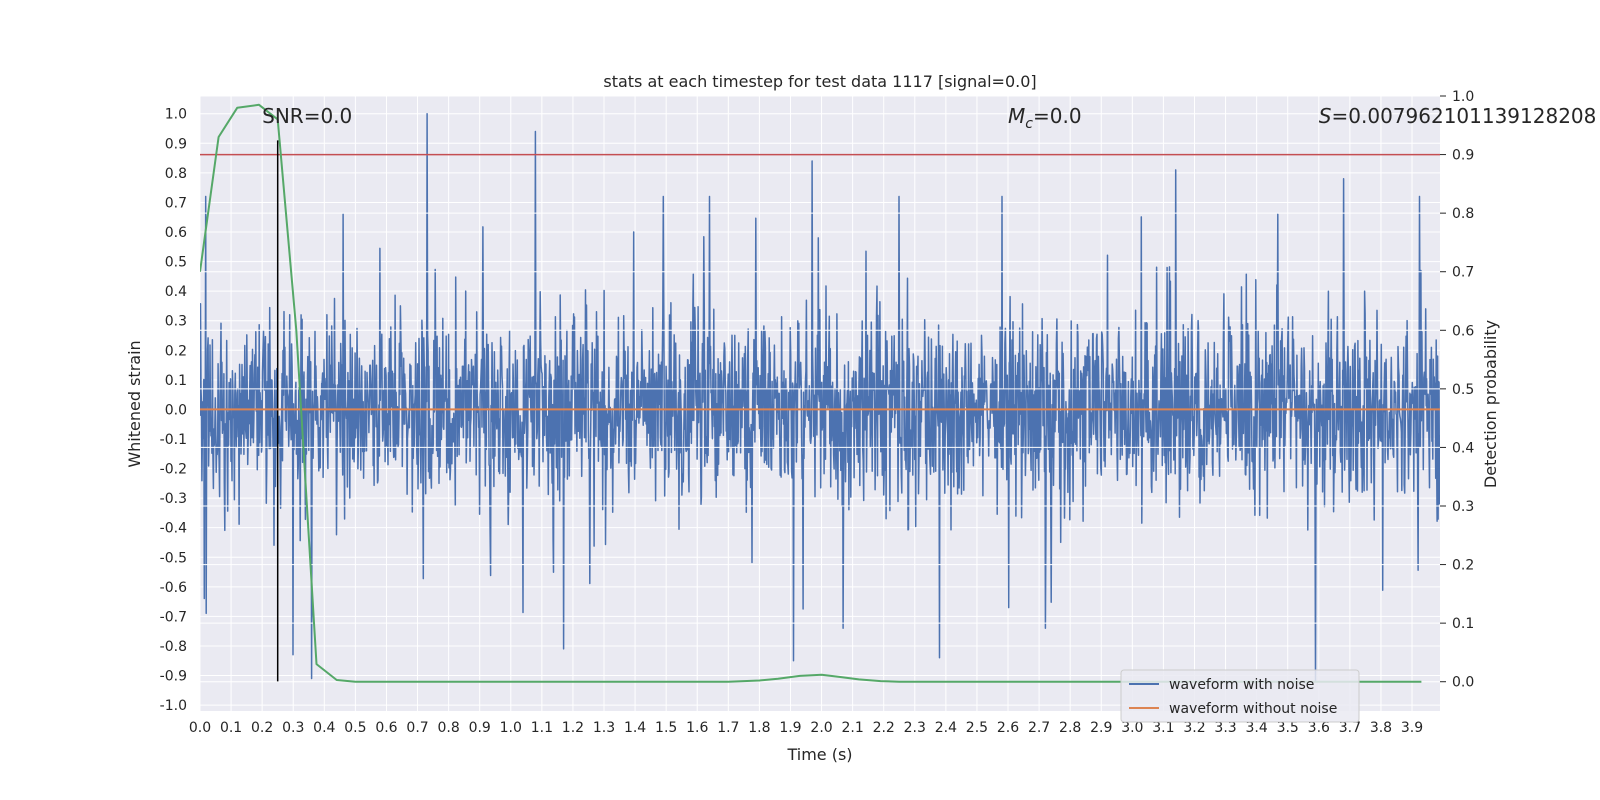 The width and height of the screenshot is (1600, 800). What do you see at coordinates (1045, 118) in the screenshot?
I see `annotation-text: Mc=0.0` at bounding box center [1045, 118].